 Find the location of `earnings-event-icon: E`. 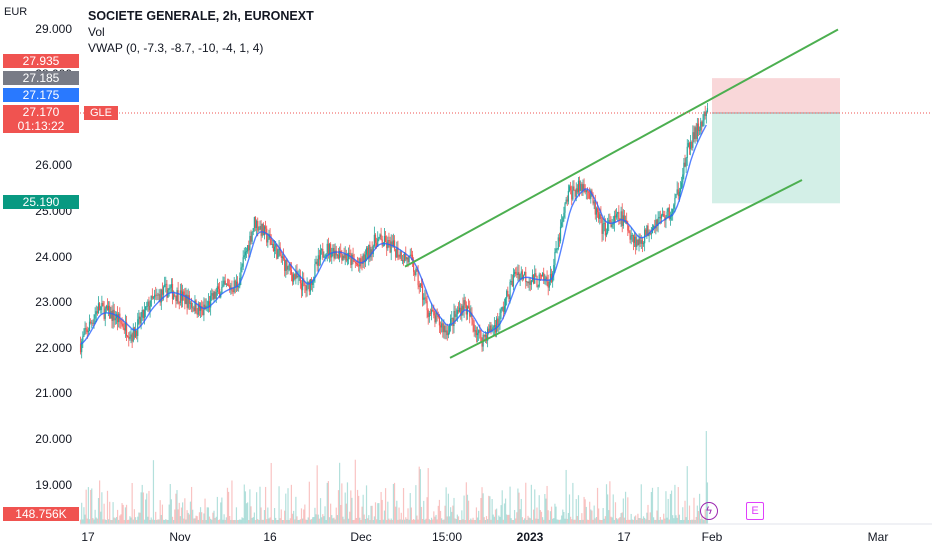

earnings-event-icon: E is located at coordinates (755, 511).